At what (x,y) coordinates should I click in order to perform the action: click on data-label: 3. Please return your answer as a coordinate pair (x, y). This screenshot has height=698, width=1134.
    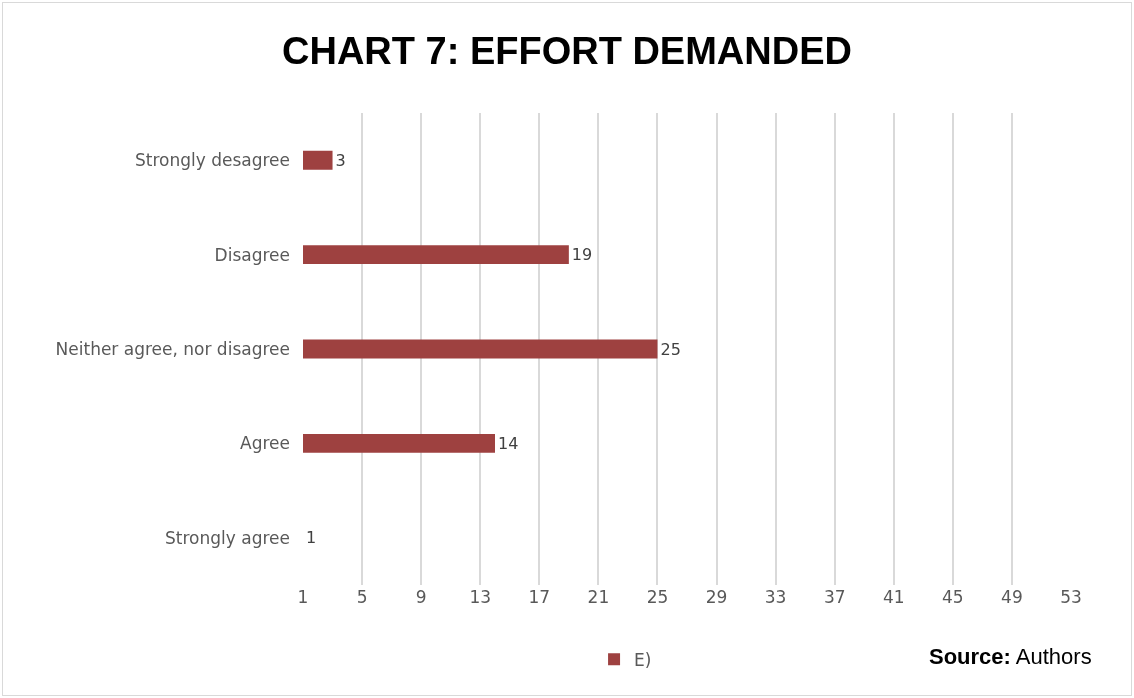
    Looking at the image, I should click on (340, 160).